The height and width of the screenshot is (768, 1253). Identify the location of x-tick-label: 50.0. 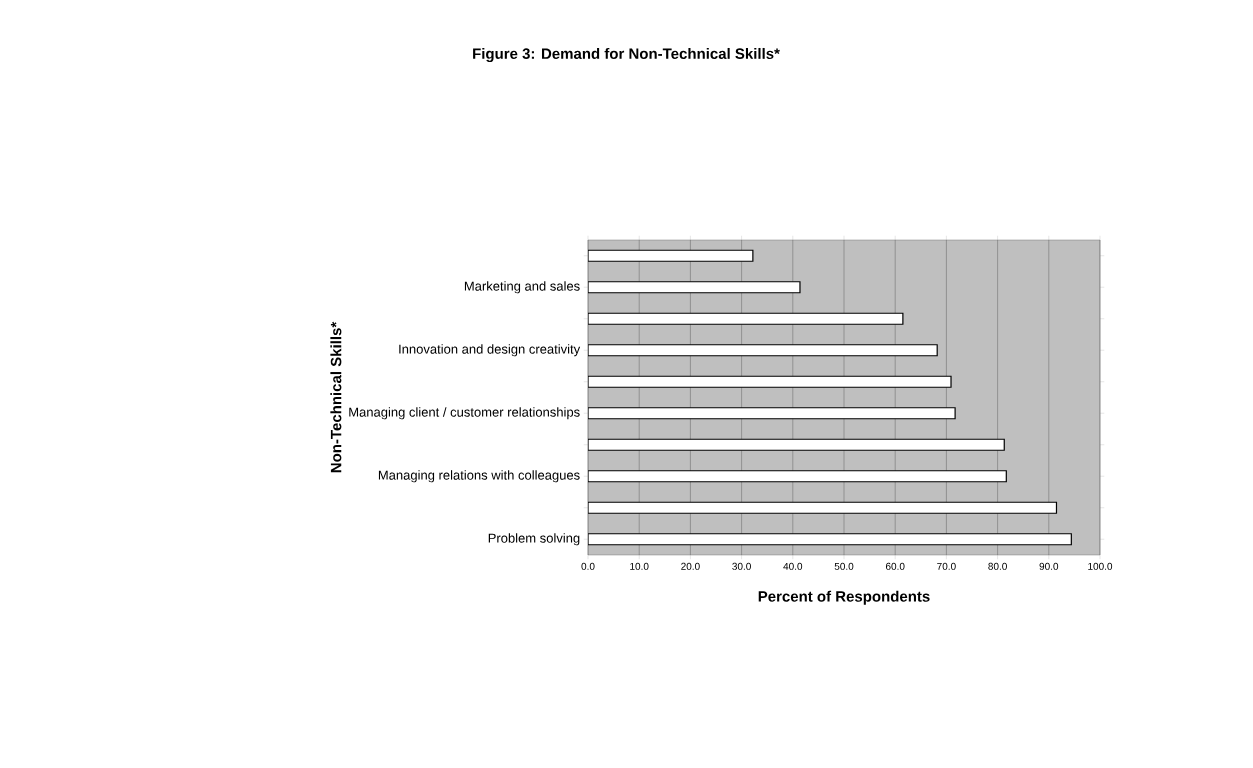
(844, 566).